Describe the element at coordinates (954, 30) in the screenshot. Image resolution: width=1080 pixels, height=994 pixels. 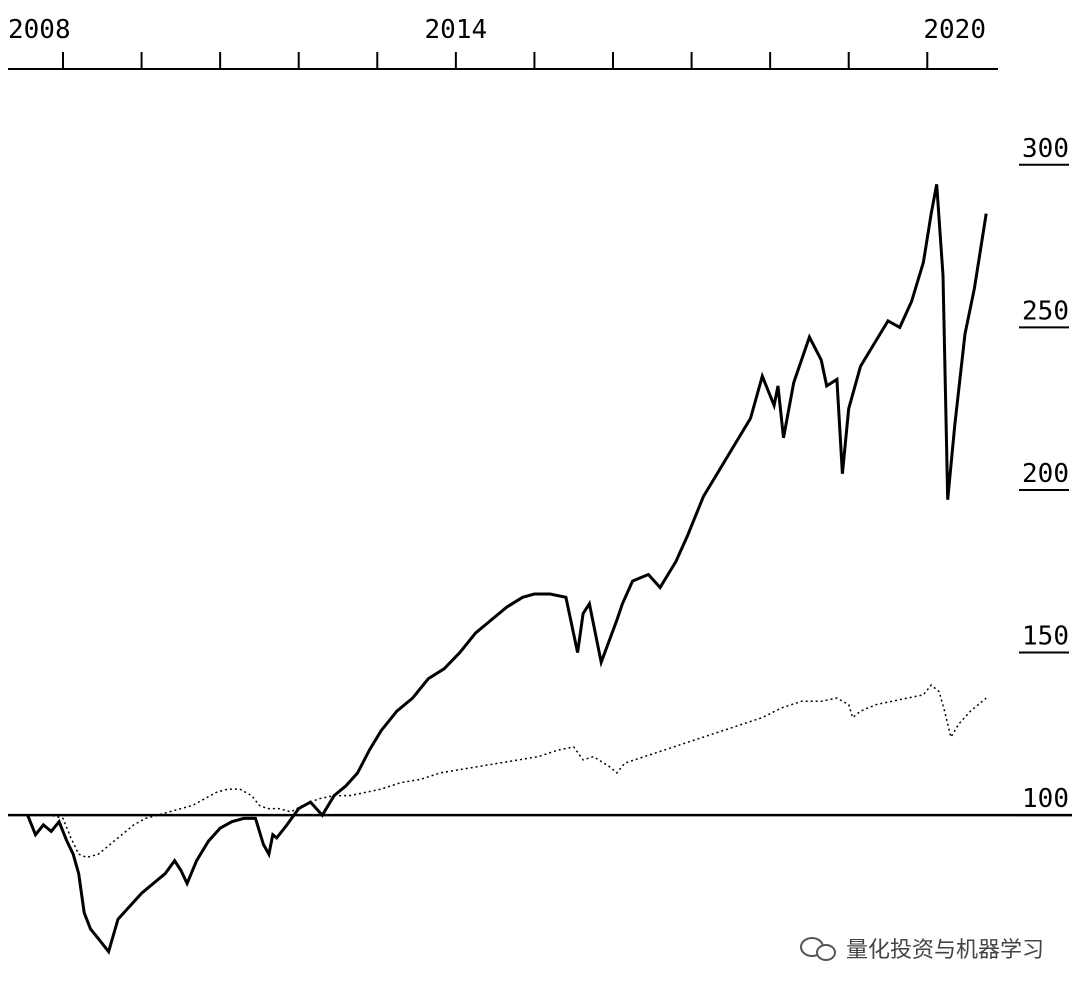
I see `x-tick-label: 2020` at that location.